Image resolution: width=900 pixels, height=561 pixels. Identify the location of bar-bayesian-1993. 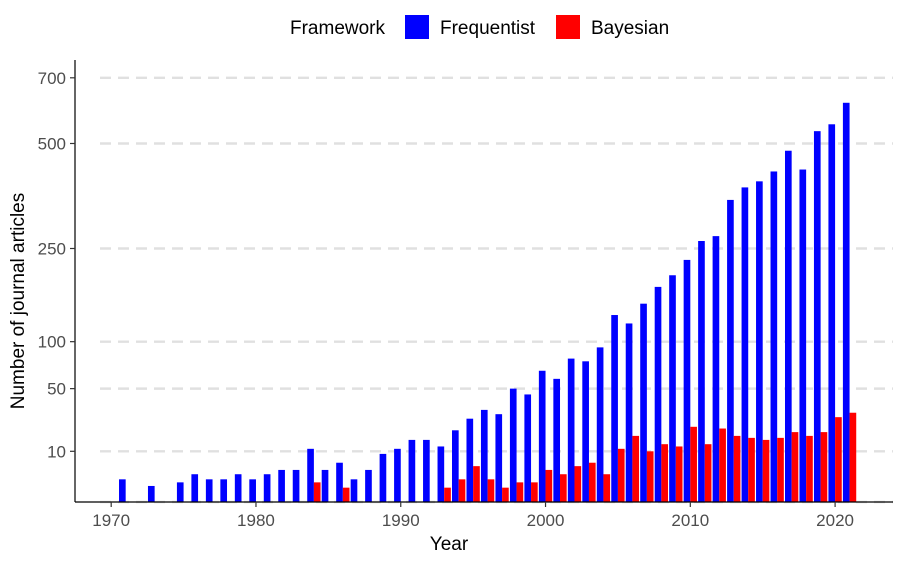
(447, 494).